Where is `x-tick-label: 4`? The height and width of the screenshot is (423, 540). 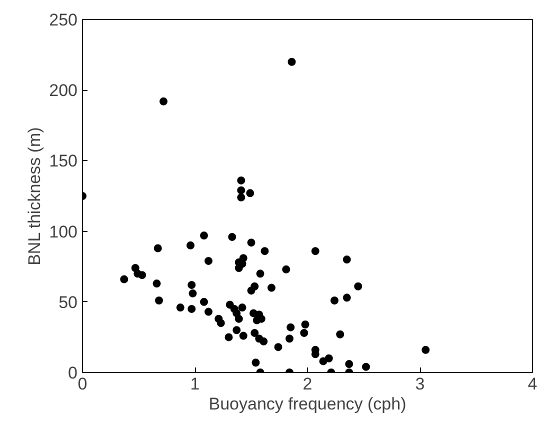
x-tick-label: 4 is located at coordinates (533, 384).